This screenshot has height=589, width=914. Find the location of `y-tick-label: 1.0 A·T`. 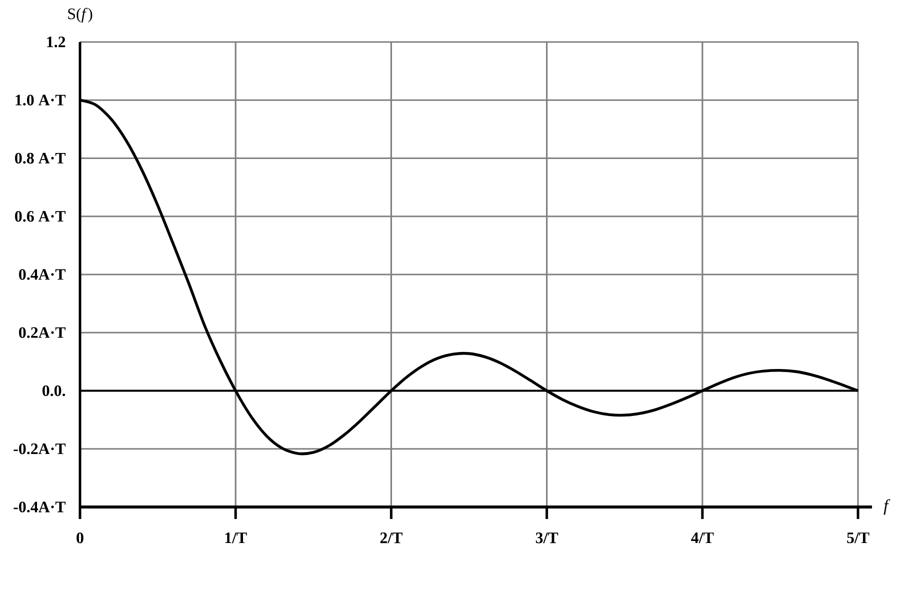

y-tick-label: 1.0 A·T is located at coordinates (41, 100).